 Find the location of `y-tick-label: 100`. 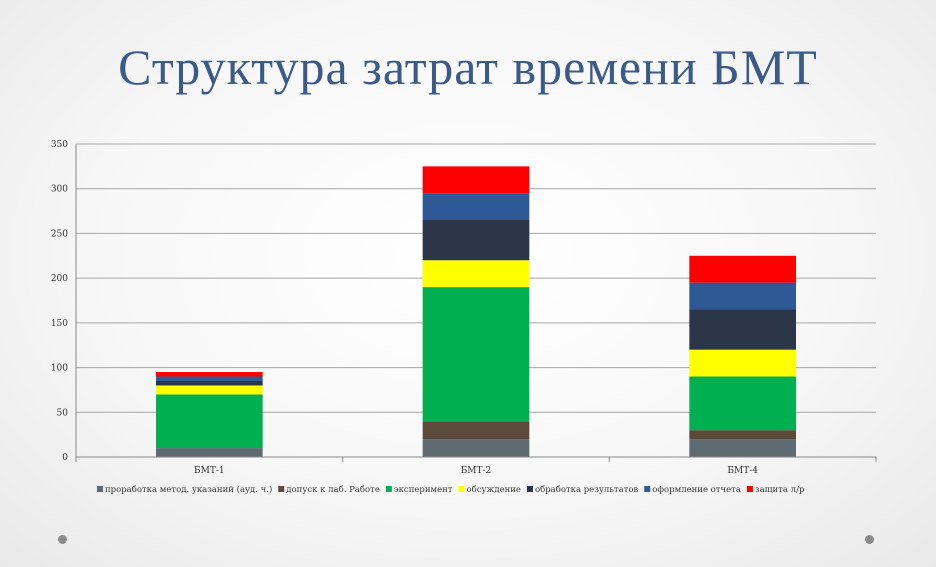

y-tick-label: 100 is located at coordinates (59, 369).